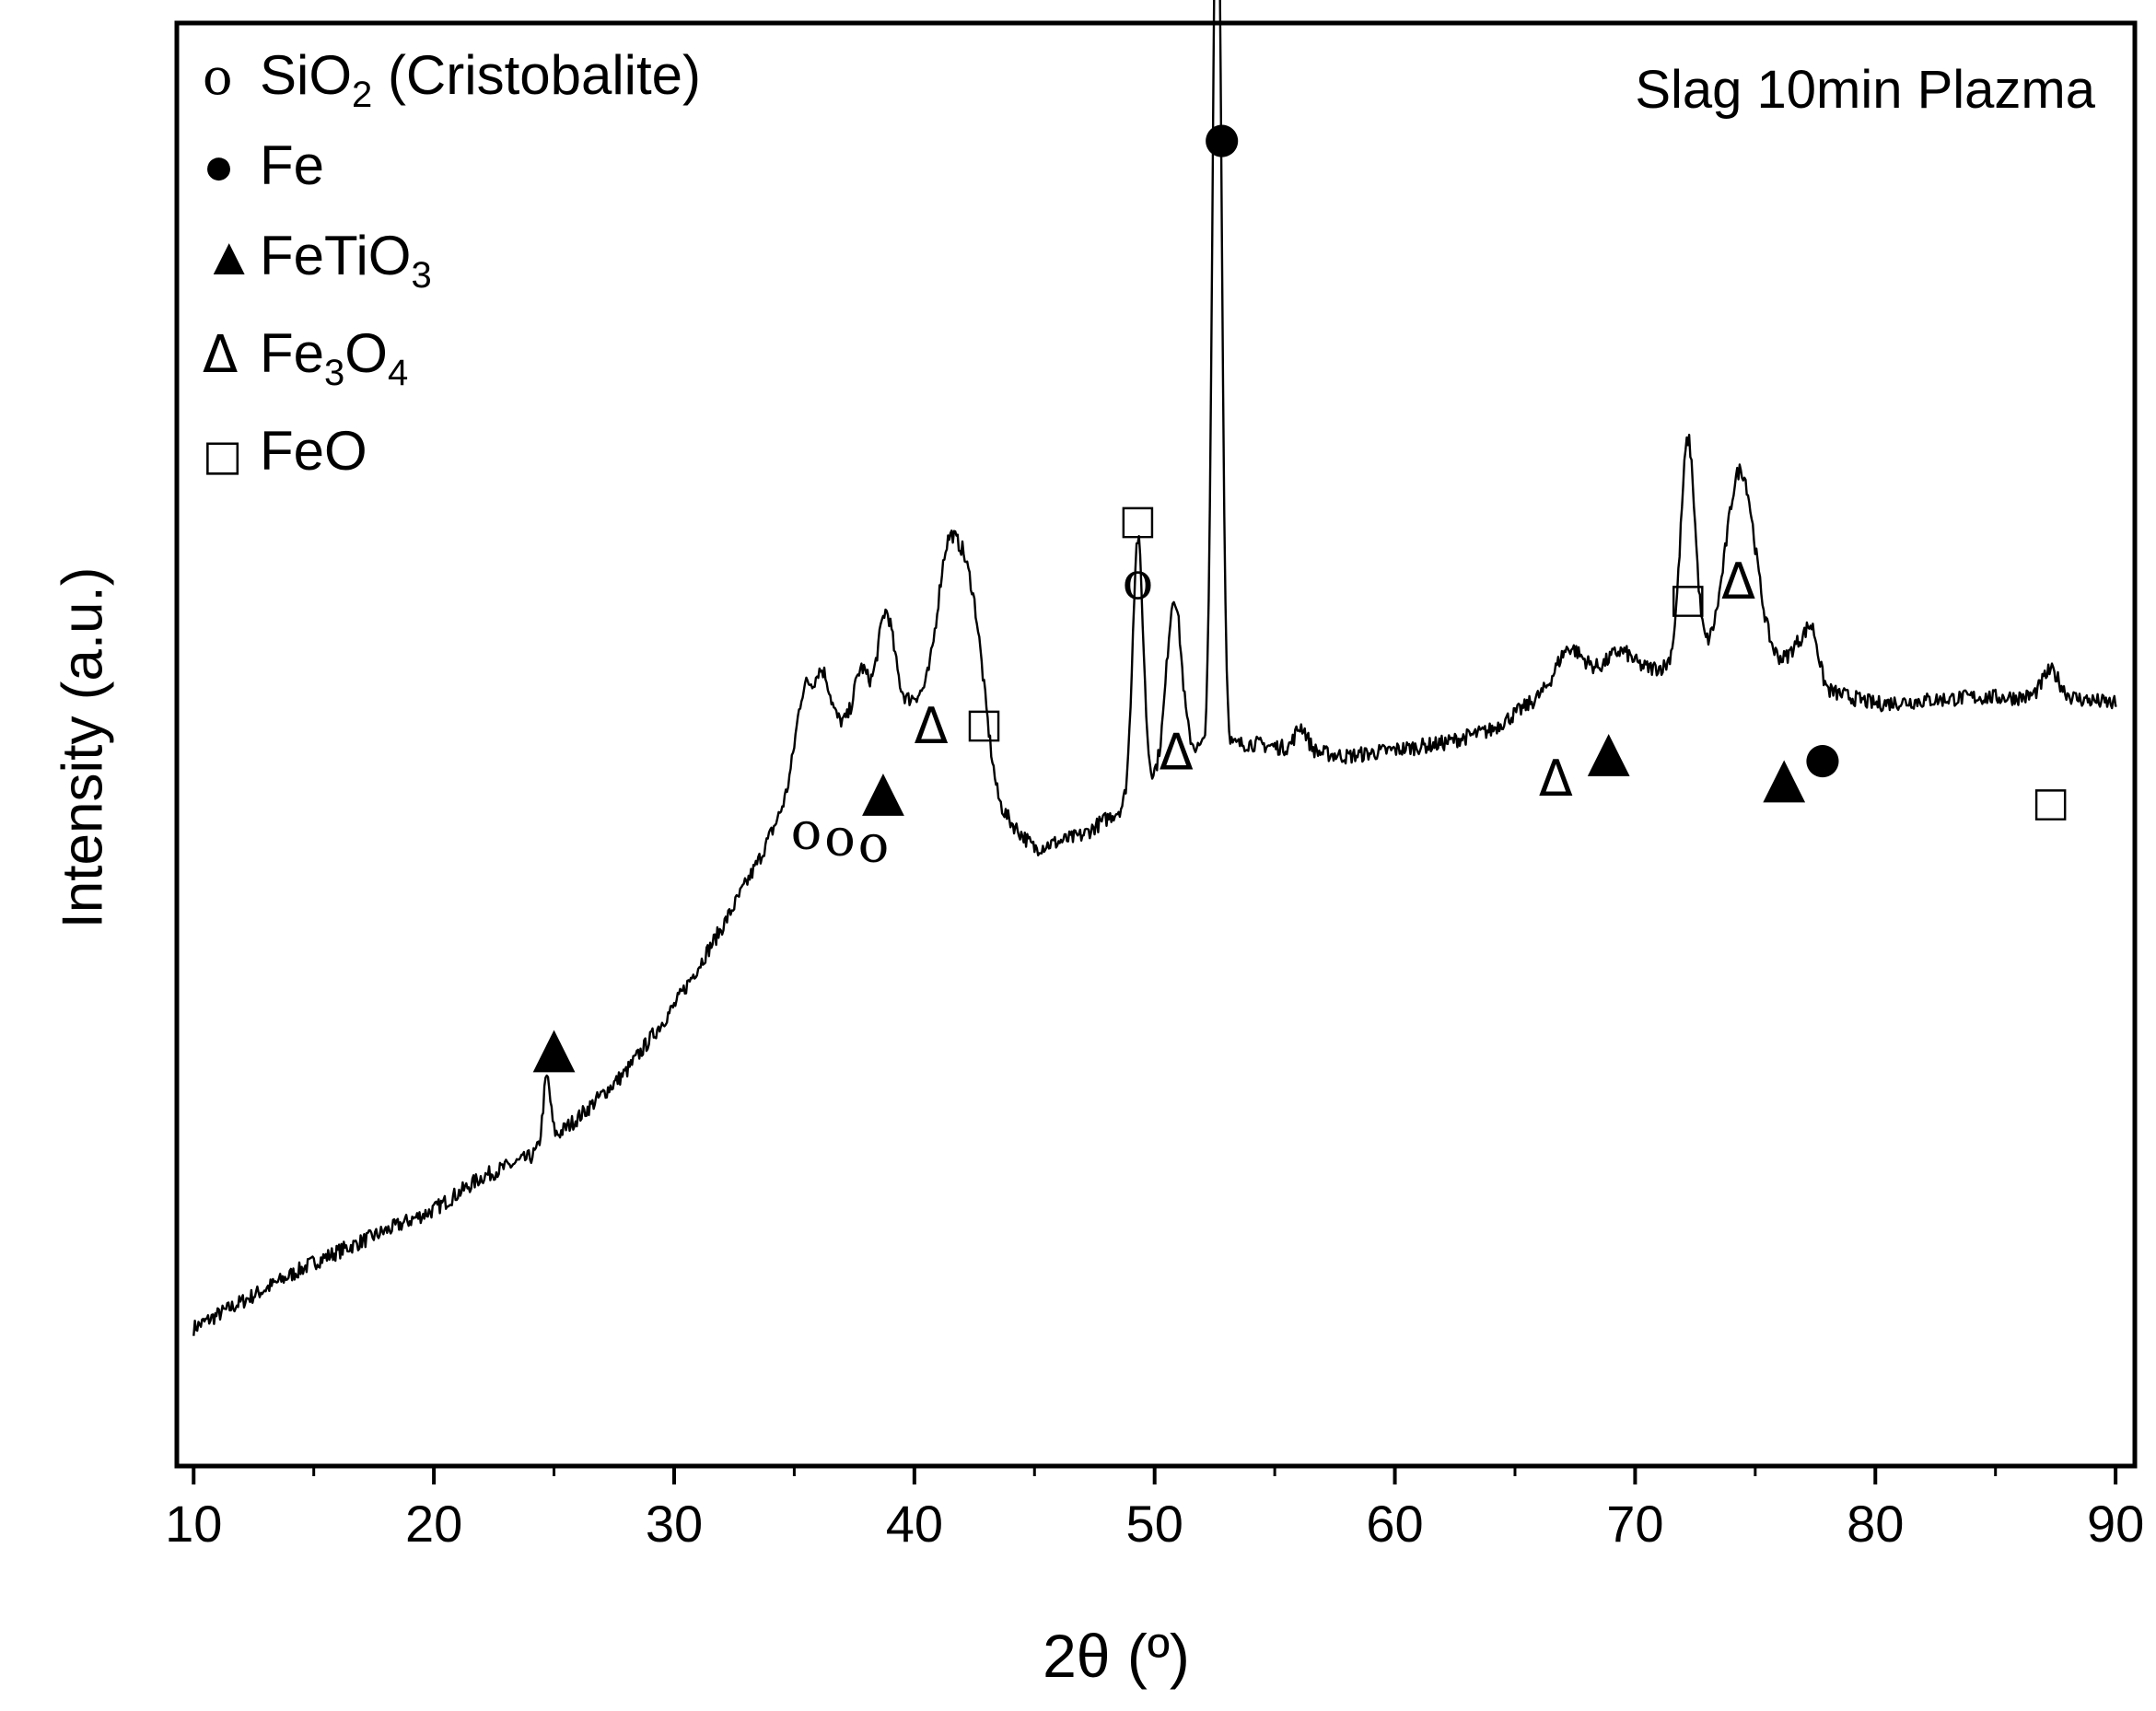  What do you see at coordinates (398, 373) in the screenshot?
I see `legend-subscript-2: 4` at bounding box center [398, 373].